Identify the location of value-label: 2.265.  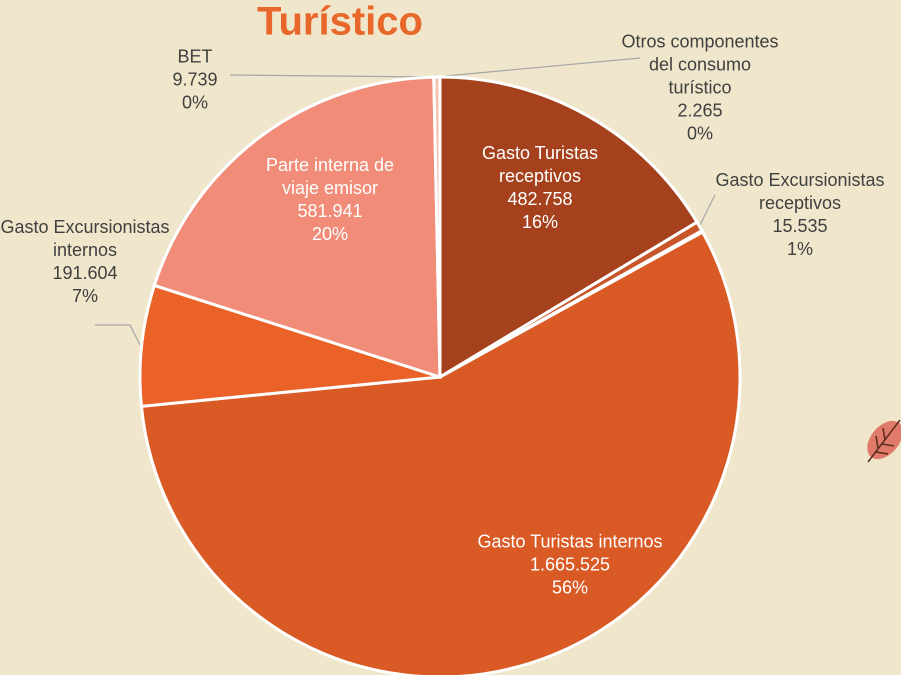
(700, 110).